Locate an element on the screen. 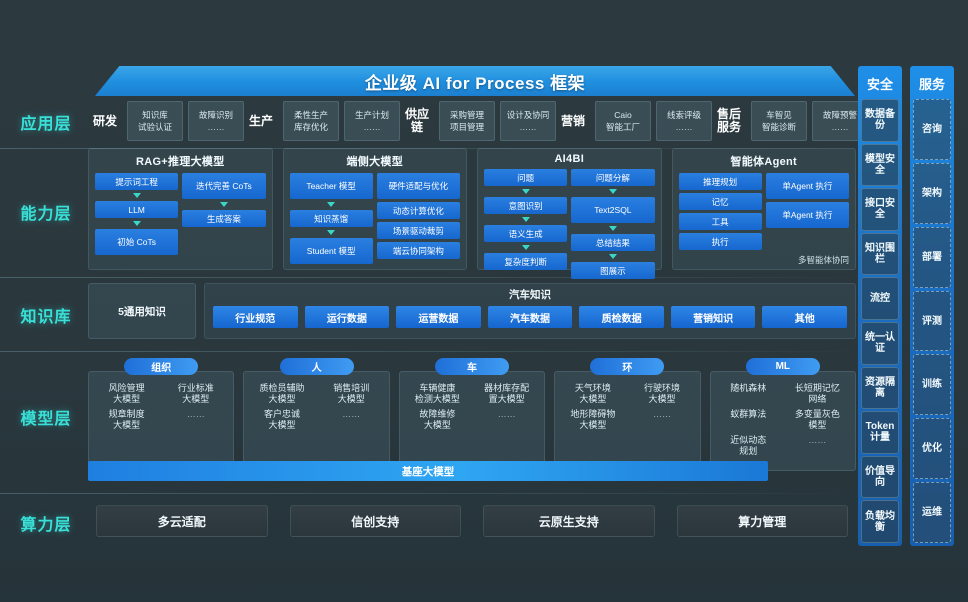  security-item: 接口安全 is located at coordinates (880, 209).